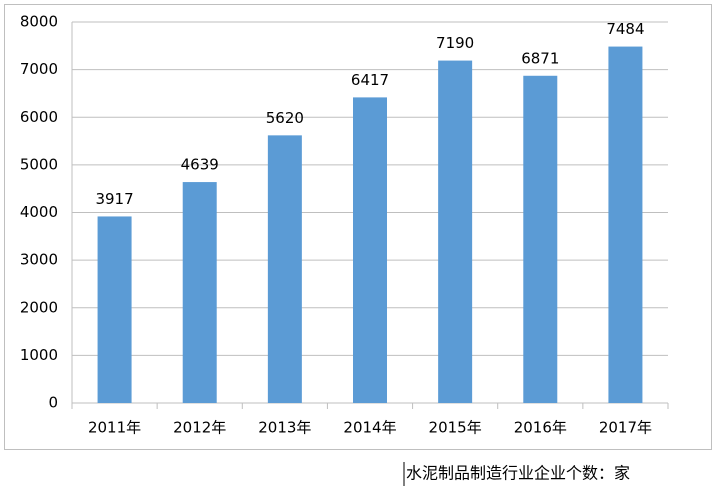 This screenshot has width=716, height=496. Describe the element at coordinates (625, 428) in the screenshot. I see `x-tick-label: 2017年` at that location.